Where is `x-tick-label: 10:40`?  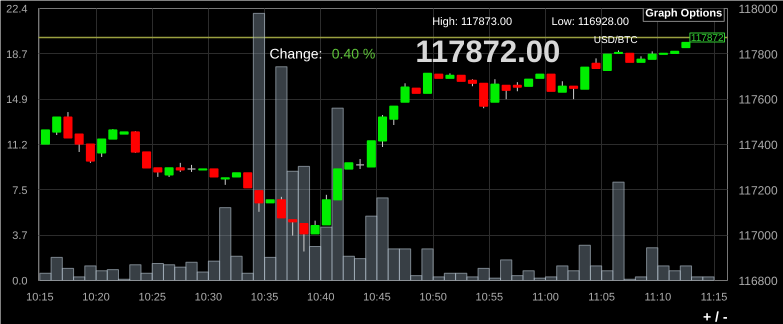 x-tick-label: 10:40 is located at coordinates (321, 298).